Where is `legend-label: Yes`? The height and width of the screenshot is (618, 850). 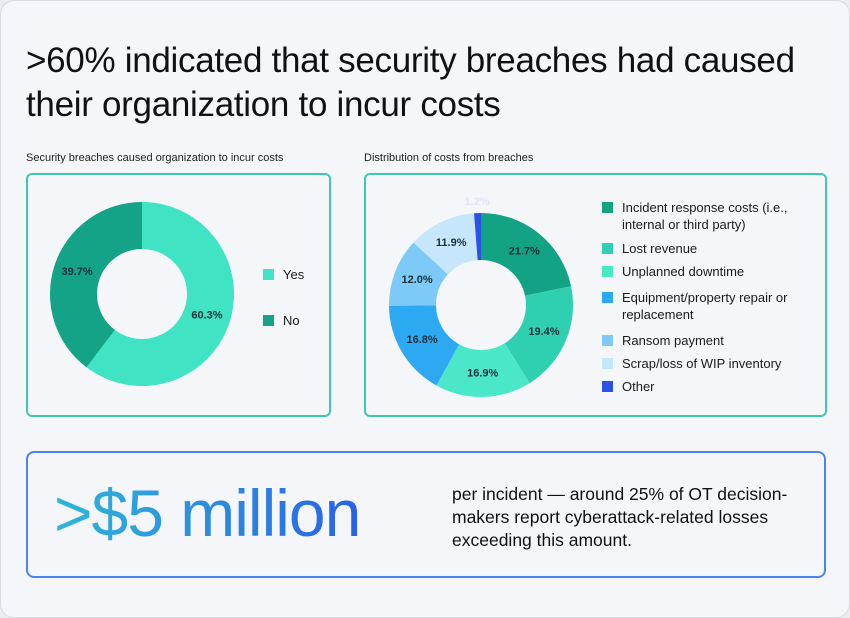 legend-label: Yes is located at coordinates (294, 274).